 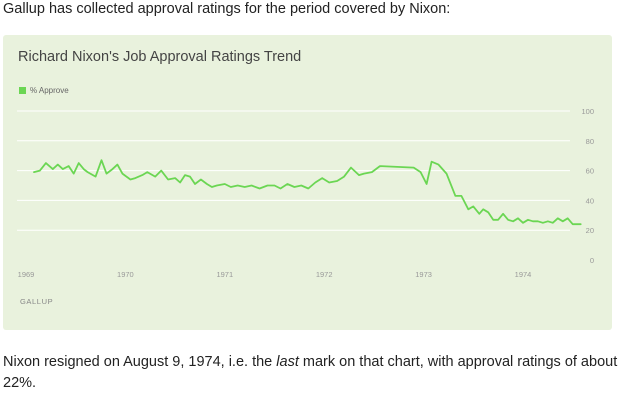 What do you see at coordinates (22, 90) in the screenshot?
I see `legend-swatch` at bounding box center [22, 90].